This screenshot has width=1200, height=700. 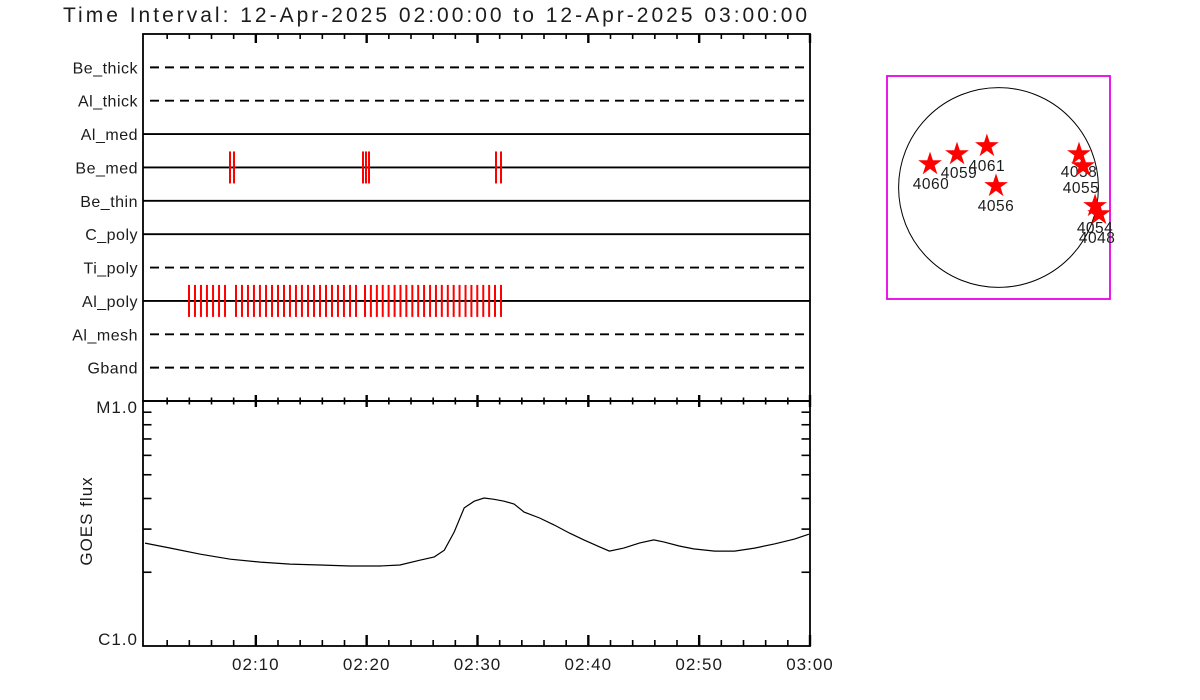 What do you see at coordinates (106, 168) in the screenshot?
I see `filter-label-Be_med: Be_med` at bounding box center [106, 168].